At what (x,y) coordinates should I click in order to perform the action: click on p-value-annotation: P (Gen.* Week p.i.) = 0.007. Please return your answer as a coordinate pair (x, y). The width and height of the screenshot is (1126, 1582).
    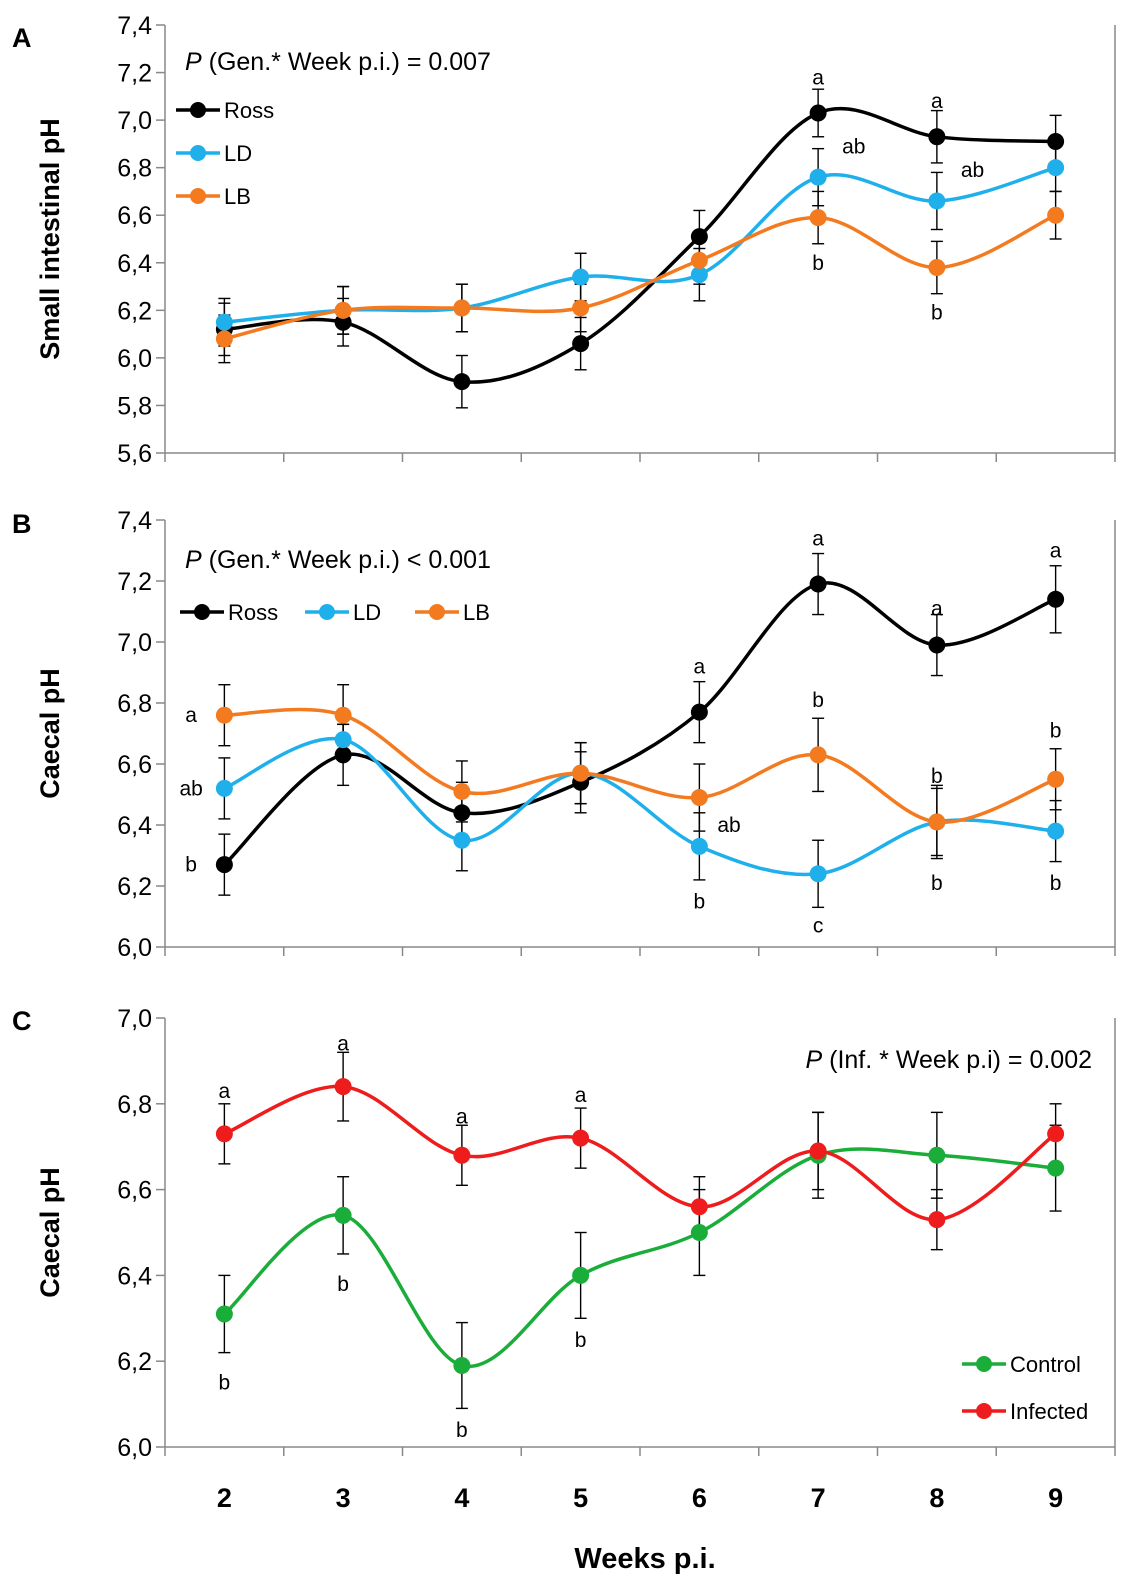
    Looking at the image, I should click on (338, 62).